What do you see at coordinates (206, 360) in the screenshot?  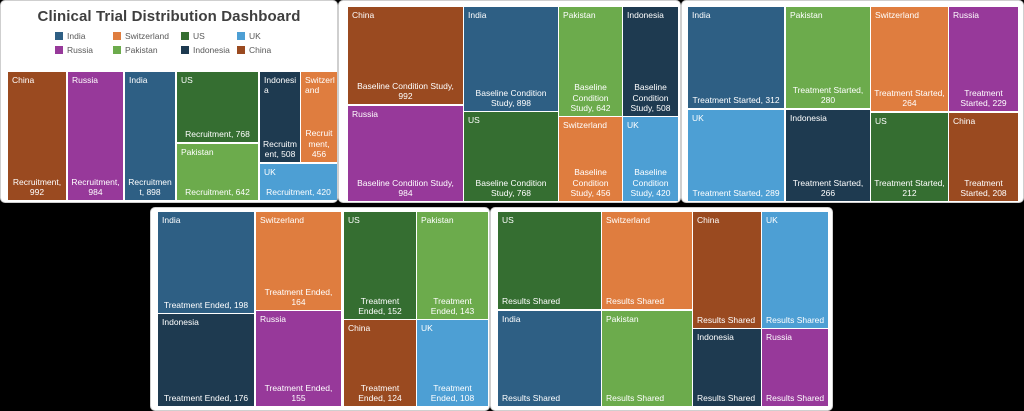 I see `treemap-cell-indonesia: Indonesia Treatment Ended, 176` at bounding box center [206, 360].